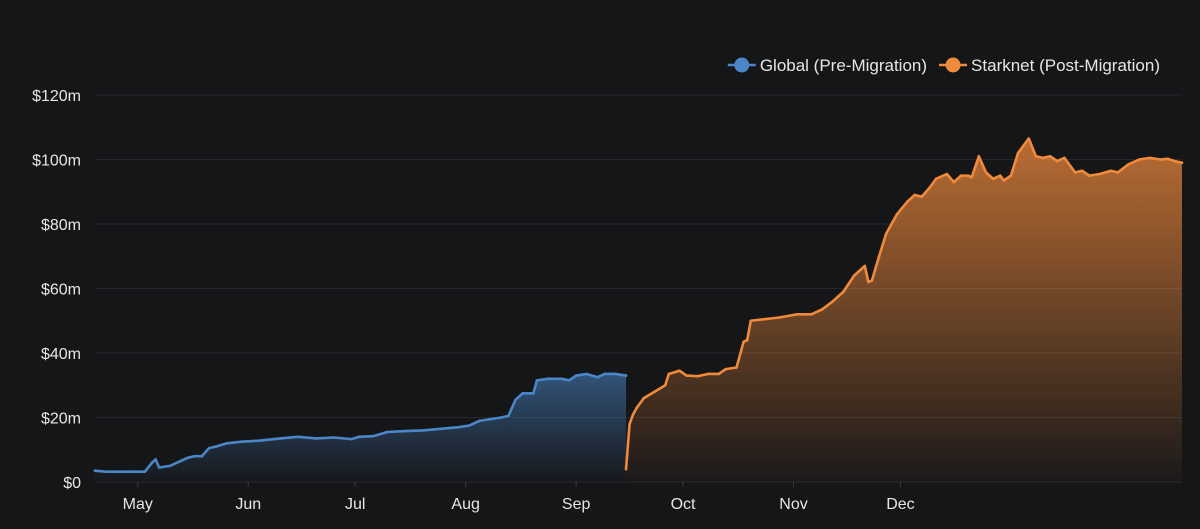  I want to click on y-tick-label: $20m, so click(61, 419).